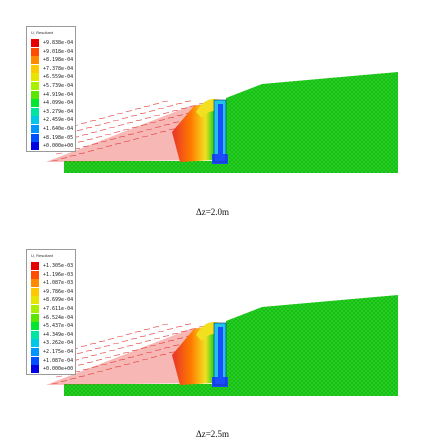 Image resolution: width=425 pixels, height=447 pixels. I want to click on legend-row: +9.838e-04, so click(53, 43).